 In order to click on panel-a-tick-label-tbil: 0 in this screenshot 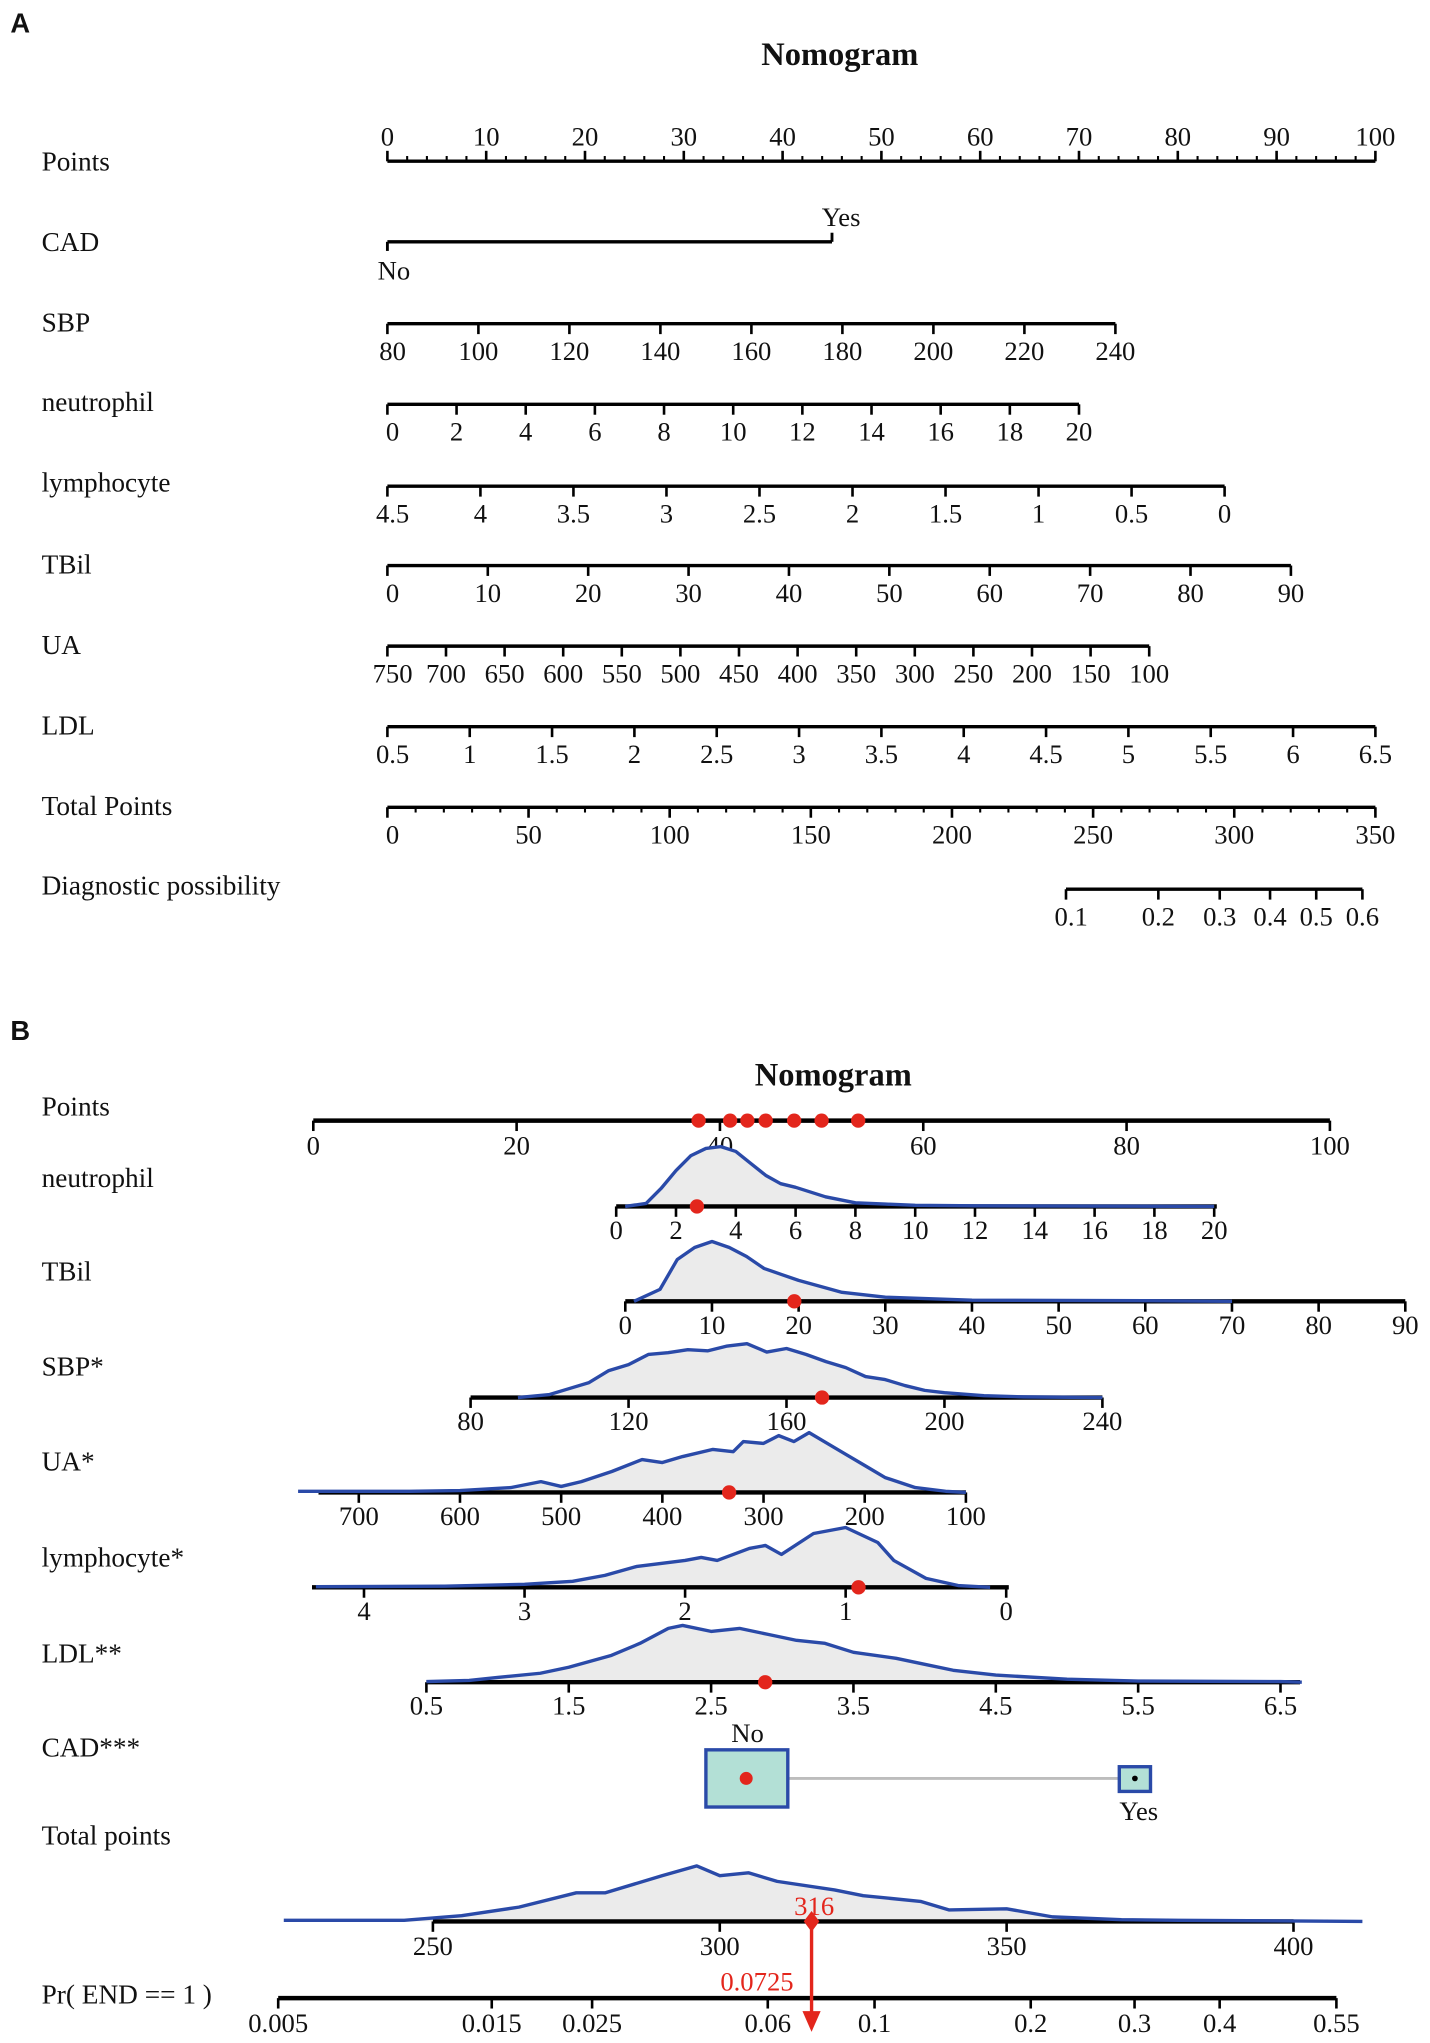, I will do `click(392, 593)`.